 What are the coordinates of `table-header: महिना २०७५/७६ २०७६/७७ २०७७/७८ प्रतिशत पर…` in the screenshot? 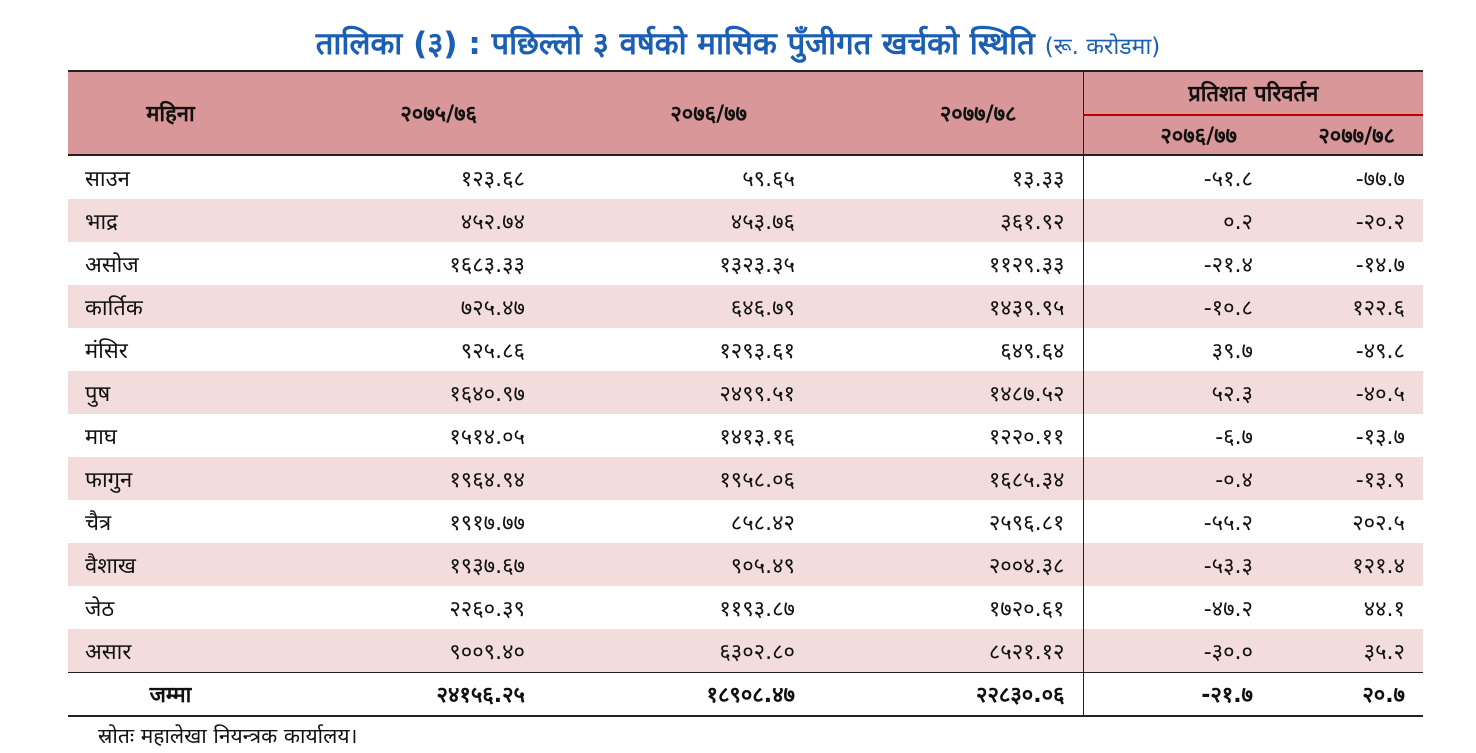 It's located at (745, 113).